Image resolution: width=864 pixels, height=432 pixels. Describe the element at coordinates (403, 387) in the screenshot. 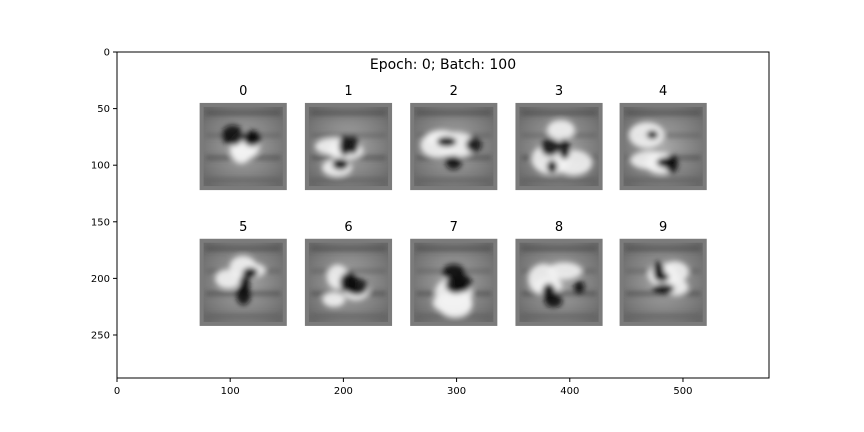

I see `x-axis: 0 100 200 300 400 500` at that location.